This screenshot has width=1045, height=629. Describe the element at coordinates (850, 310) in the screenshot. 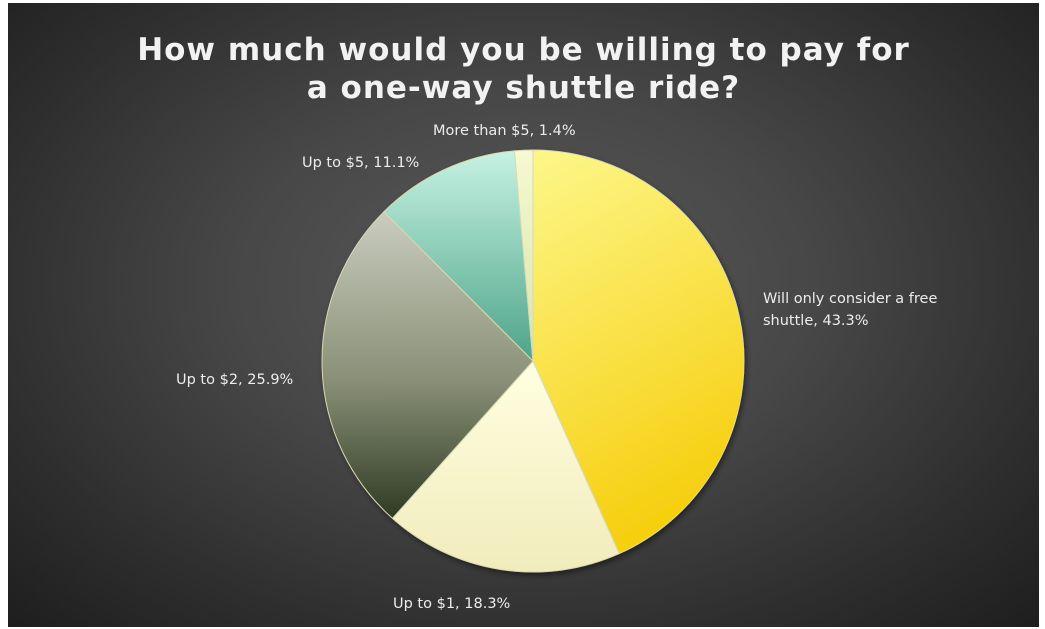

I see `data-label-free-shuttle: Will only consider a free shuttle, 43.3%` at that location.